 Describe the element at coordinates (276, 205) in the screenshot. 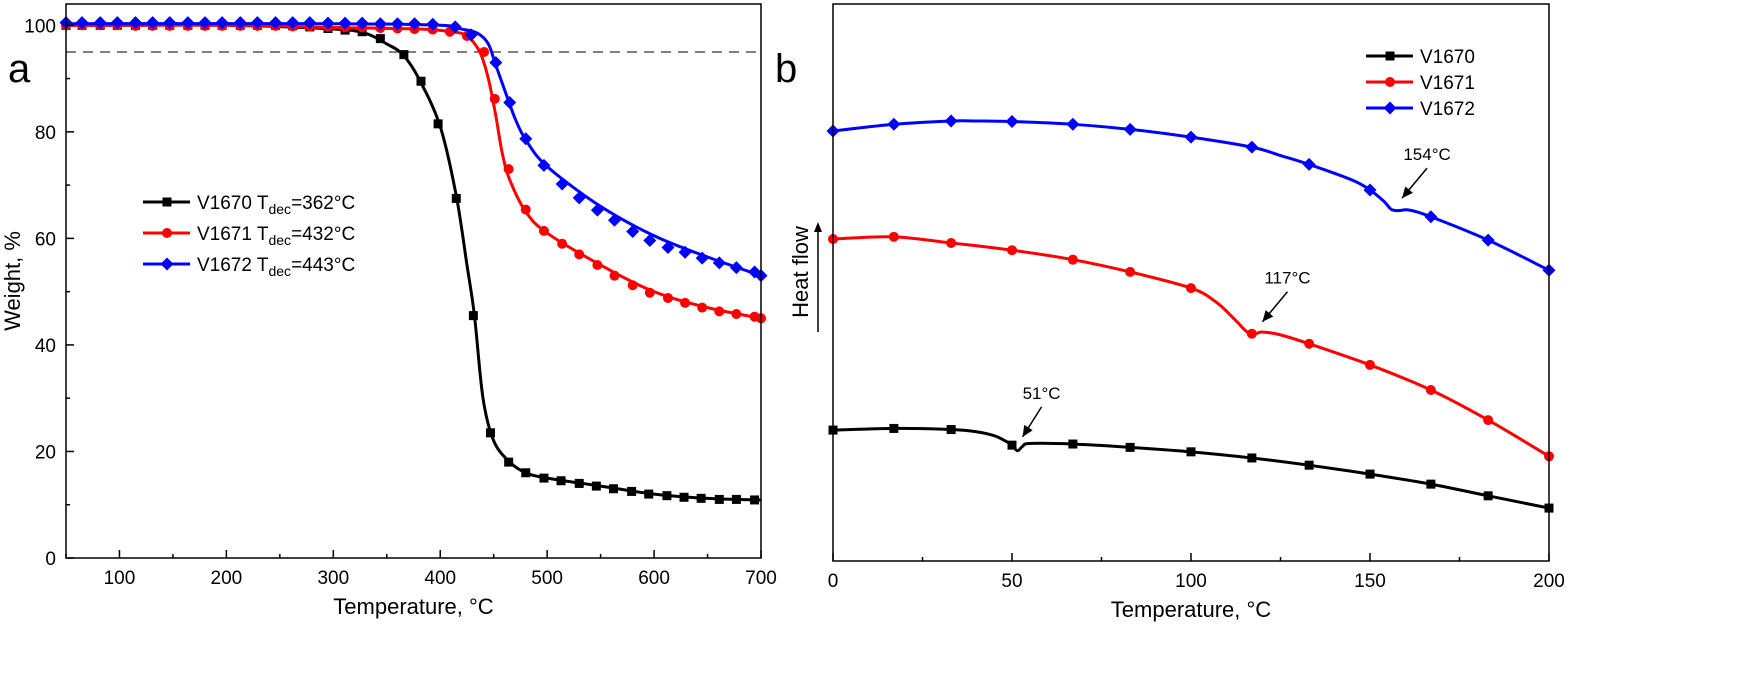

I see `legend-label-V1670: V1670 Tdec=362°C` at that location.